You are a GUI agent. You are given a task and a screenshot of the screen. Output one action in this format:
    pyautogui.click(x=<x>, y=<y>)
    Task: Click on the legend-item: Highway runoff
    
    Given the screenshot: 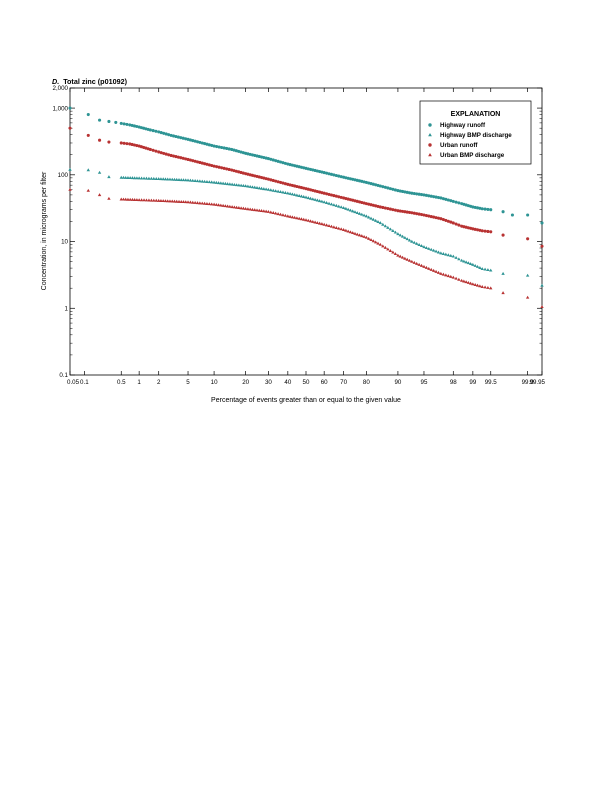 What is the action you would take?
    pyautogui.click(x=457, y=125)
    